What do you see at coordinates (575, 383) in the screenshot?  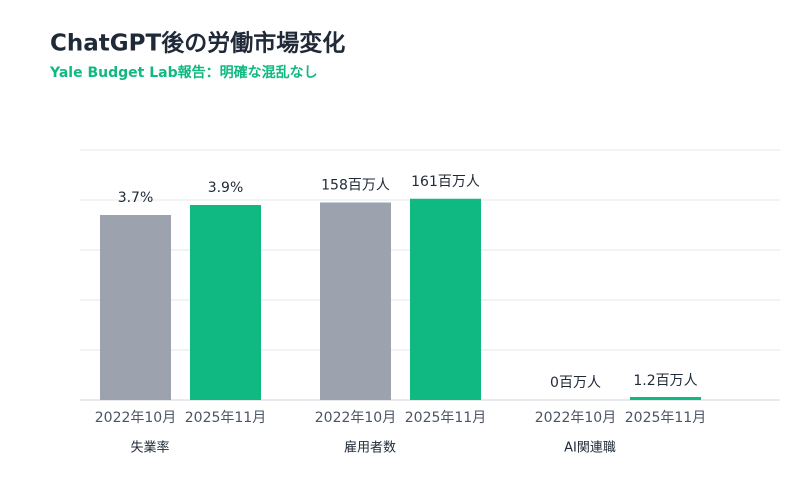 I see `value-label: 0百万人` at bounding box center [575, 383].